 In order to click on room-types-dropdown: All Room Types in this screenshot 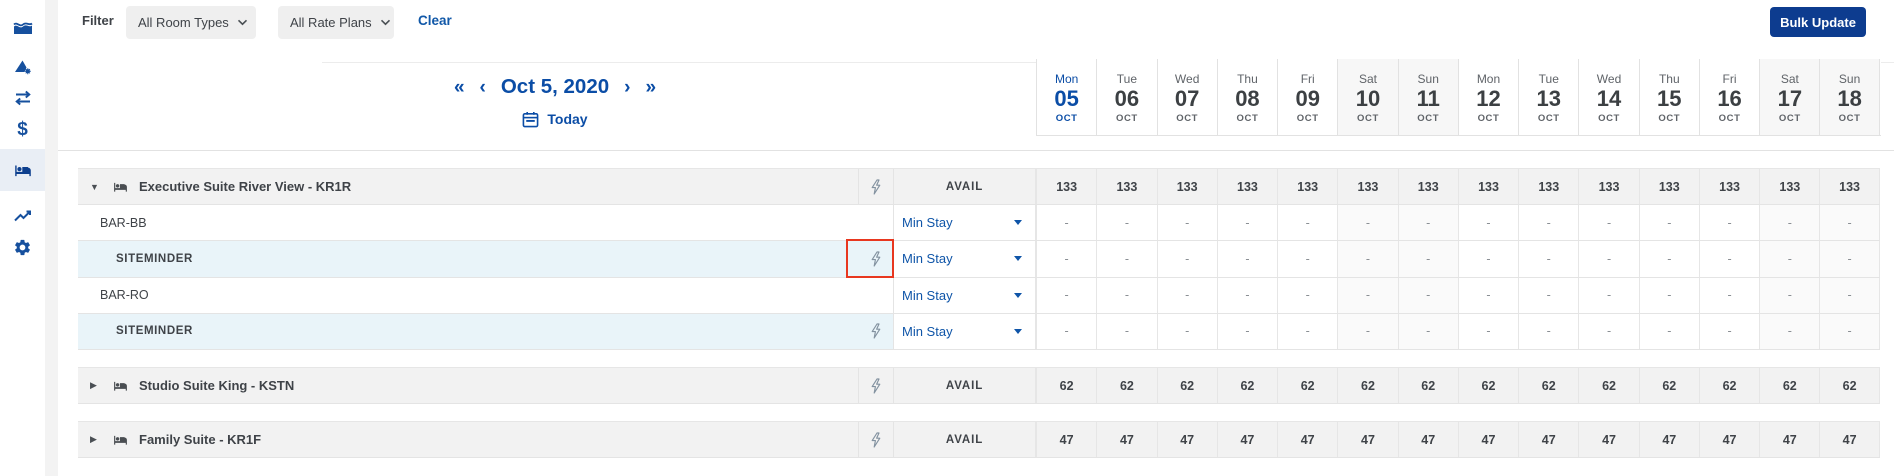, I will do `click(191, 22)`.